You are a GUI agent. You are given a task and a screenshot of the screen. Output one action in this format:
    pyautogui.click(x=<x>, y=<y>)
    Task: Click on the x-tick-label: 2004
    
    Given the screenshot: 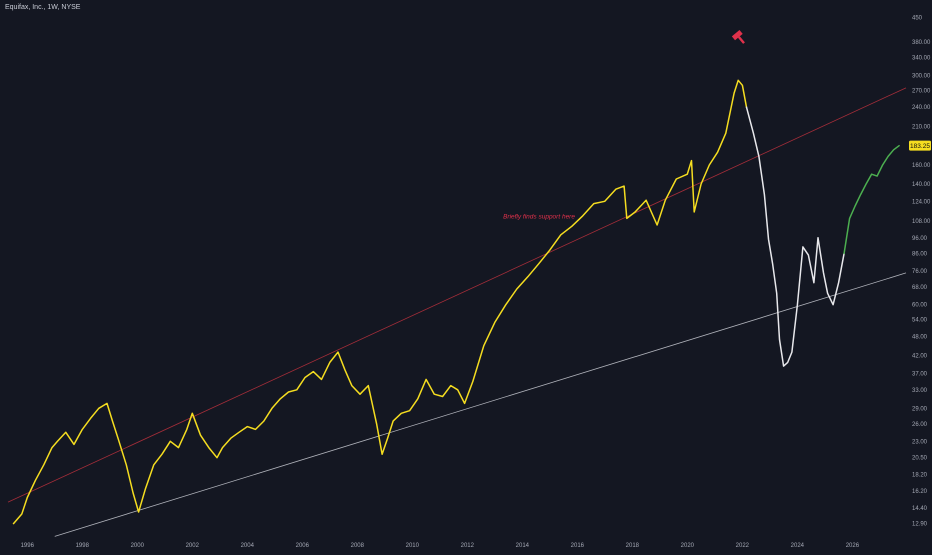 What is the action you would take?
    pyautogui.click(x=248, y=546)
    